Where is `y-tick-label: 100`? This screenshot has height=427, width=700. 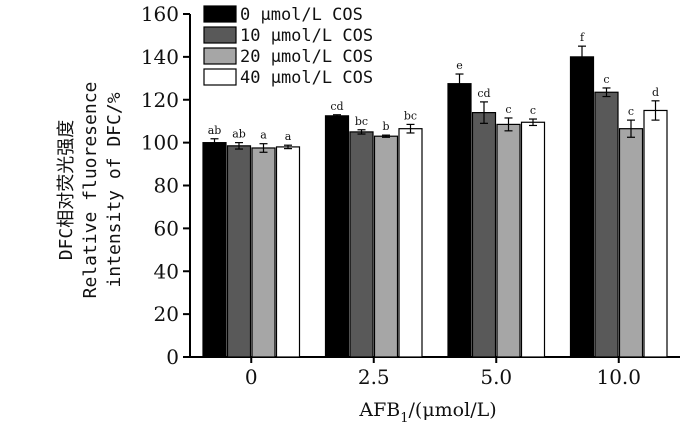 y-tick-label: 100 is located at coordinates (160, 143).